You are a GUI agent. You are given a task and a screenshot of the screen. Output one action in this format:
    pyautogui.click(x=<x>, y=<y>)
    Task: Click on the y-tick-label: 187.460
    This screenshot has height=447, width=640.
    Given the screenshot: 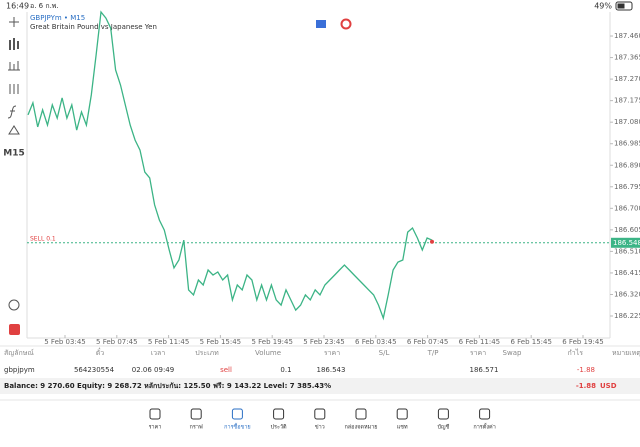 What is the action you would take?
    pyautogui.click(x=627, y=36)
    